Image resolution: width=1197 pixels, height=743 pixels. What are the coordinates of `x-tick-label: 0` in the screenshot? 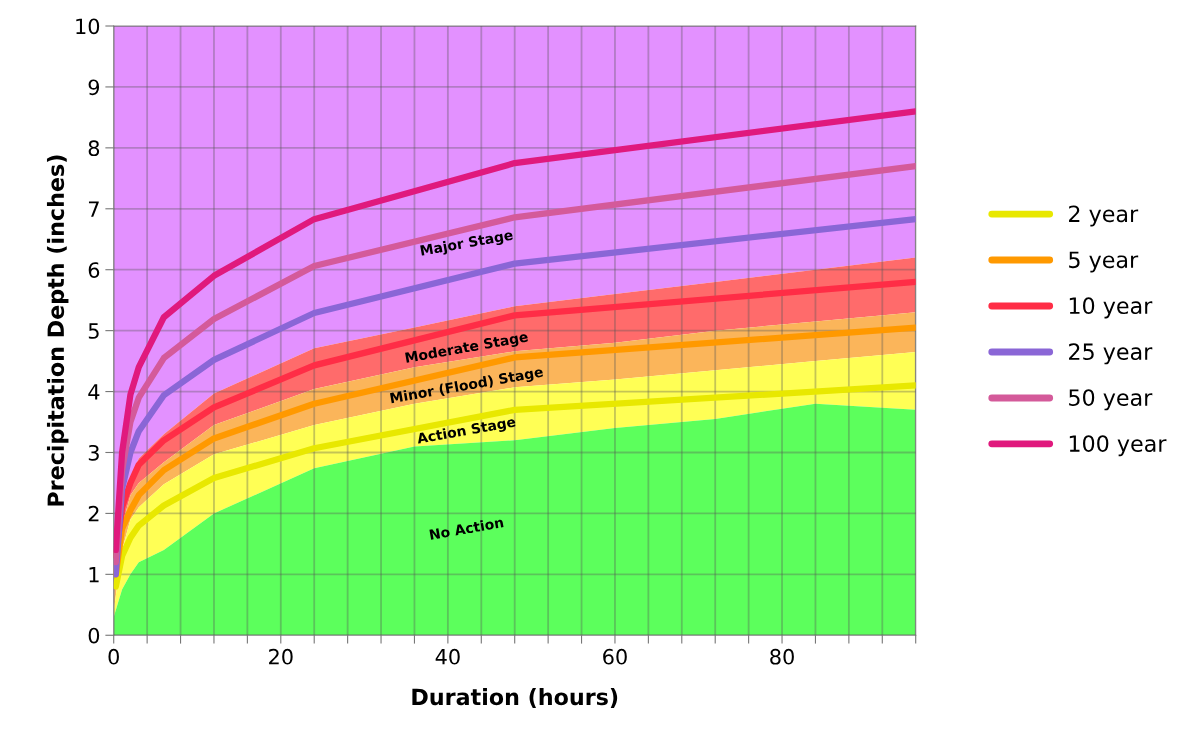 It's located at (113, 656).